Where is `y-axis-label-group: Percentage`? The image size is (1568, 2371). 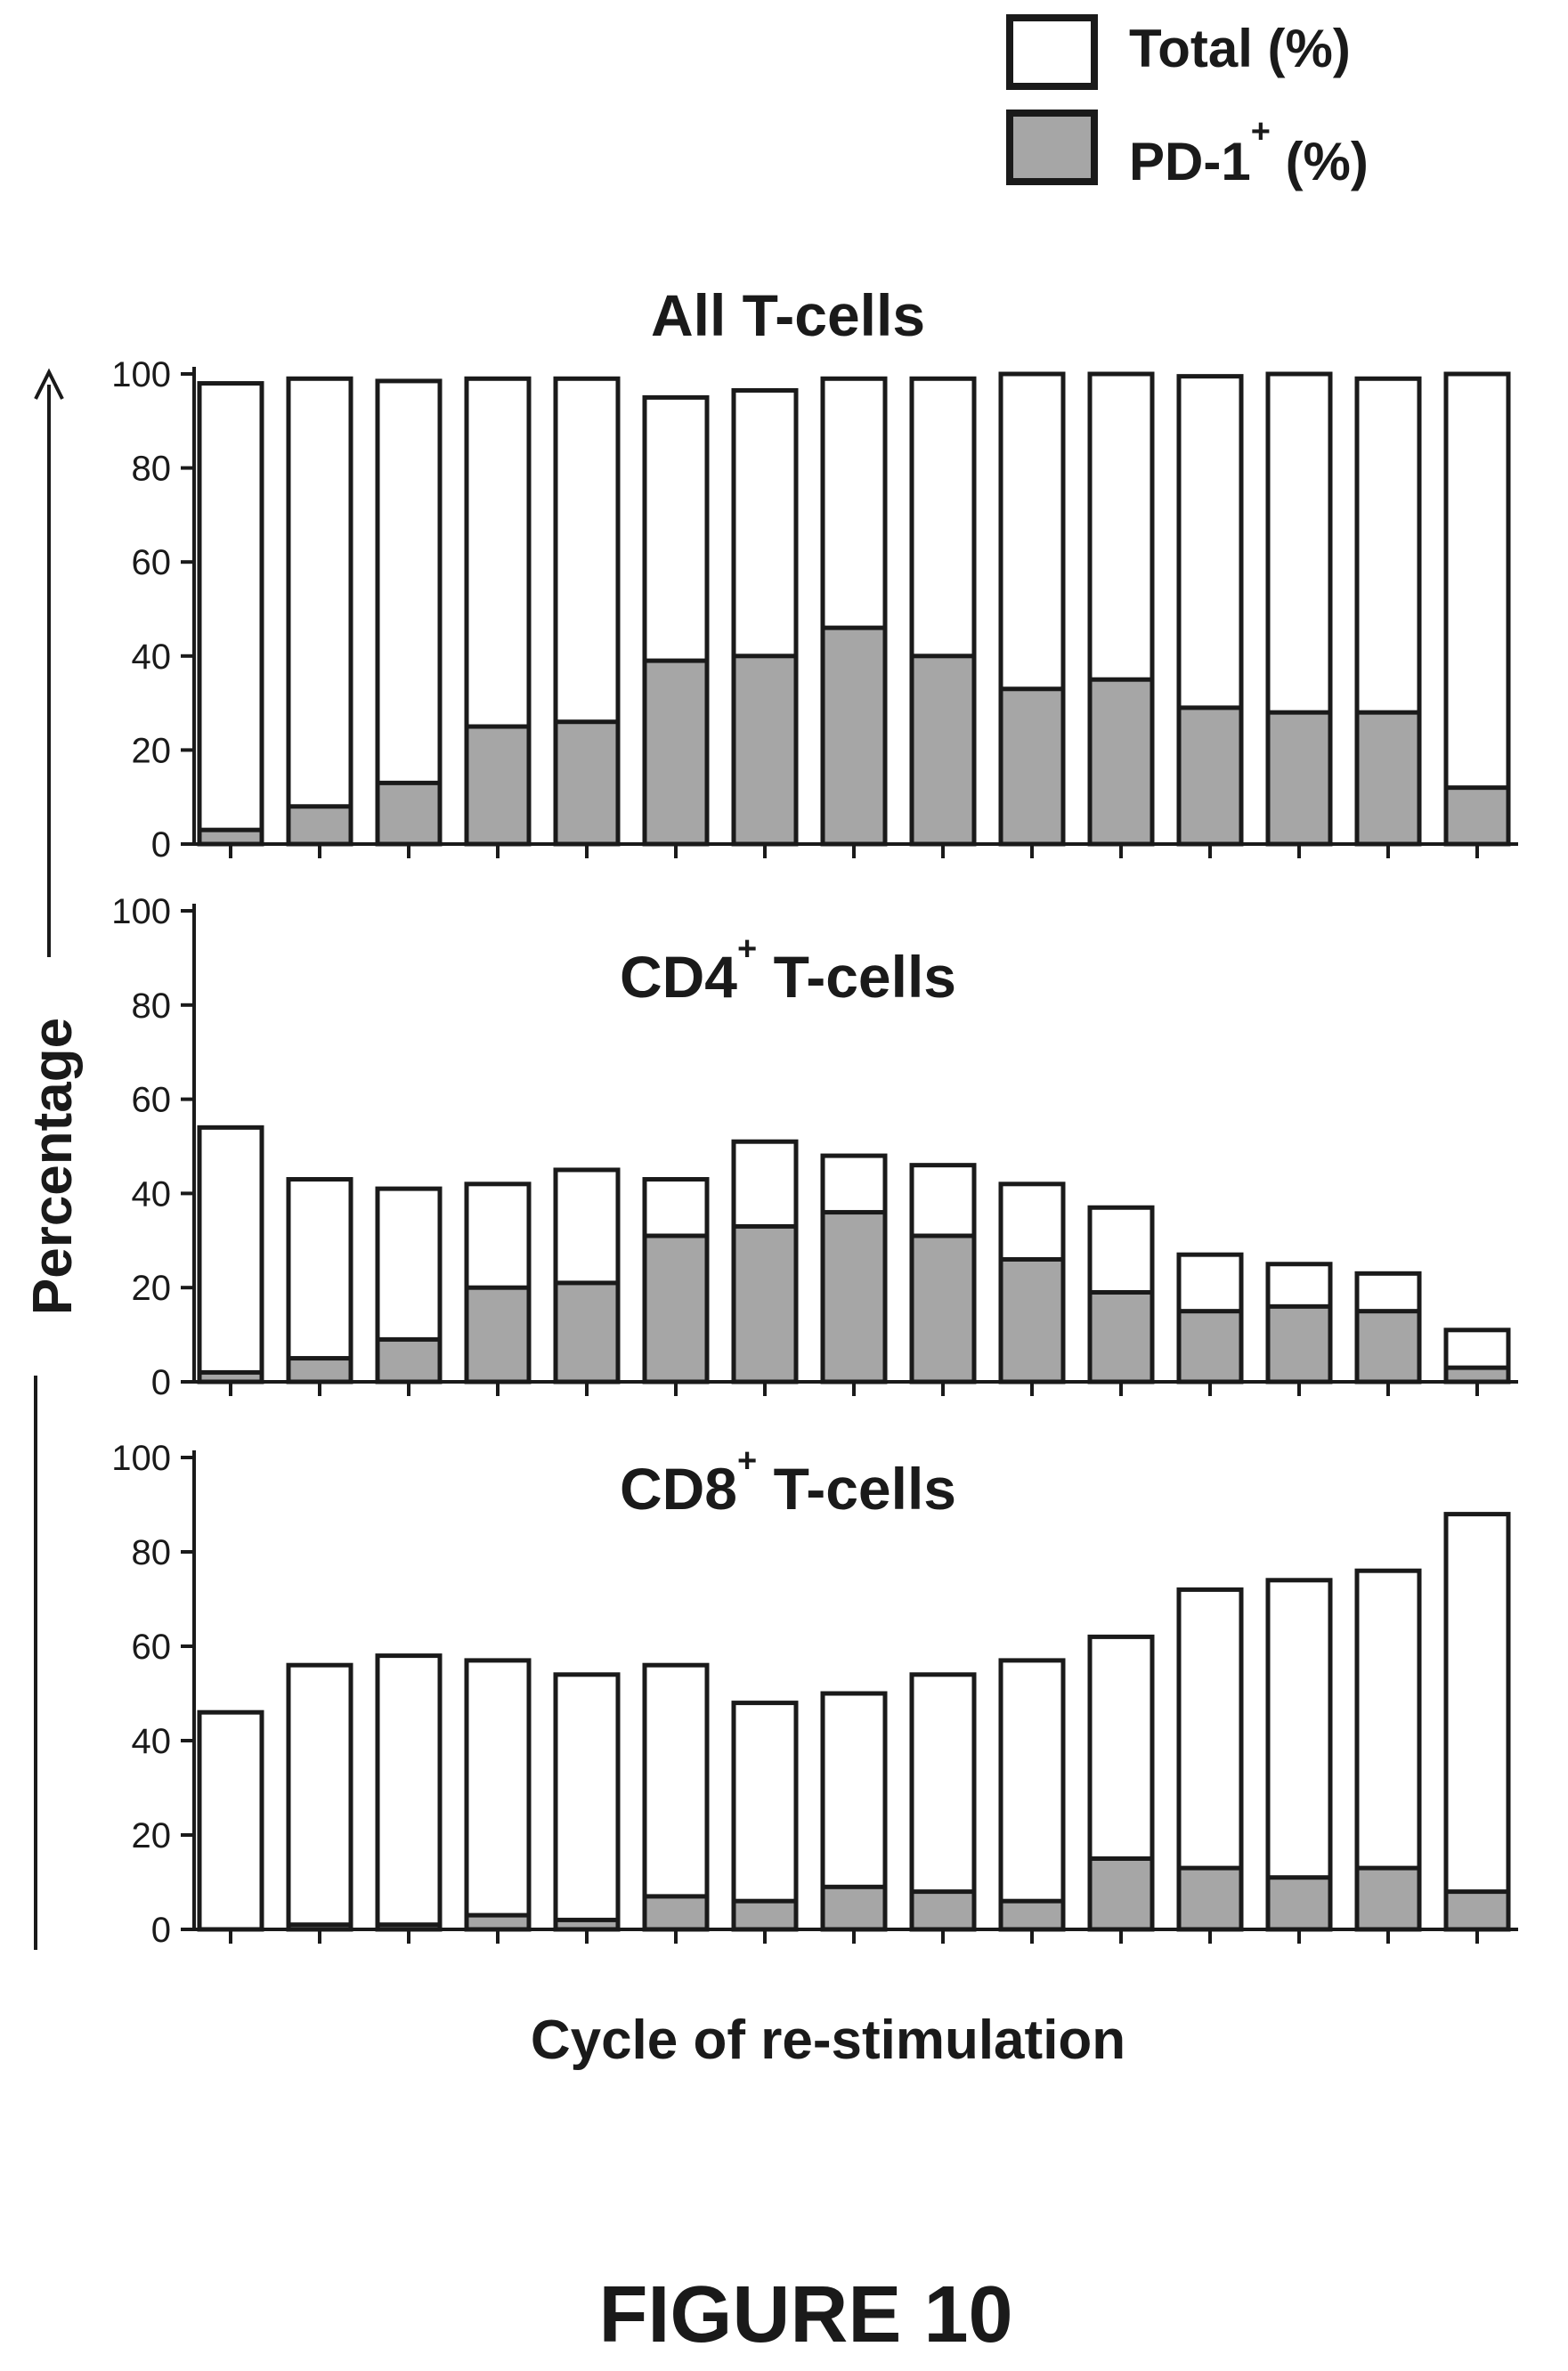 y-axis-label-group: Percentage is located at coordinates (53, 1159).